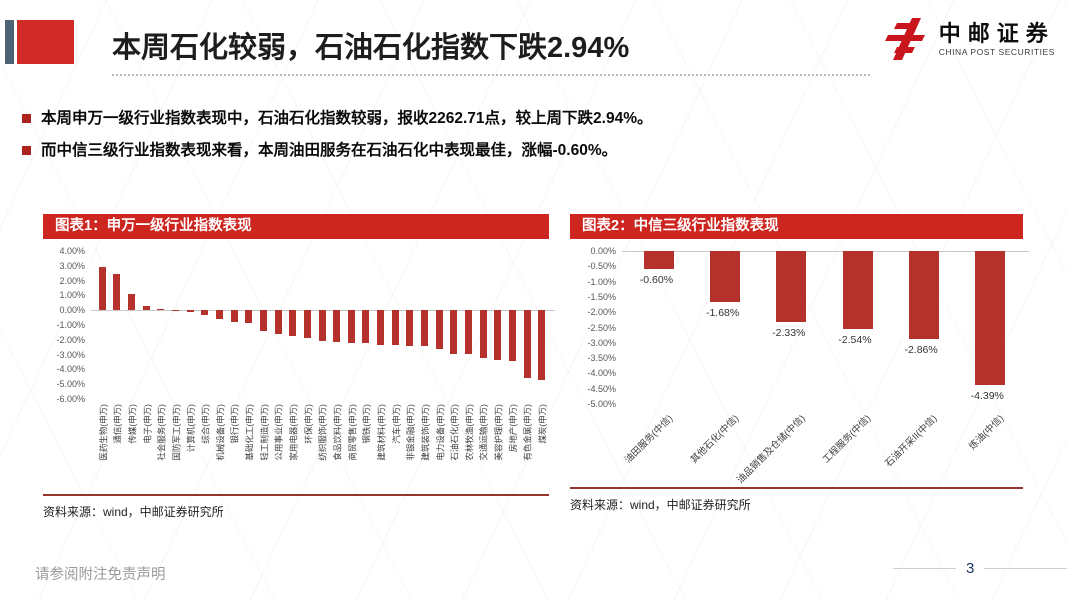 The height and width of the screenshot is (600, 1067). What do you see at coordinates (235, 424) in the screenshot?
I see `x-category-label: 银行(申万)` at bounding box center [235, 424].